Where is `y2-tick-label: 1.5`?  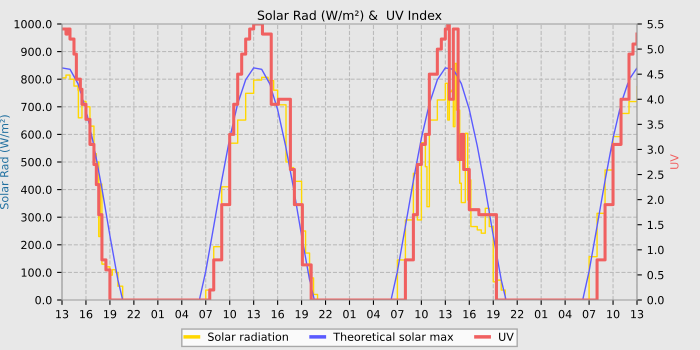 y2-tick-label: 1.5 is located at coordinates (656, 225).